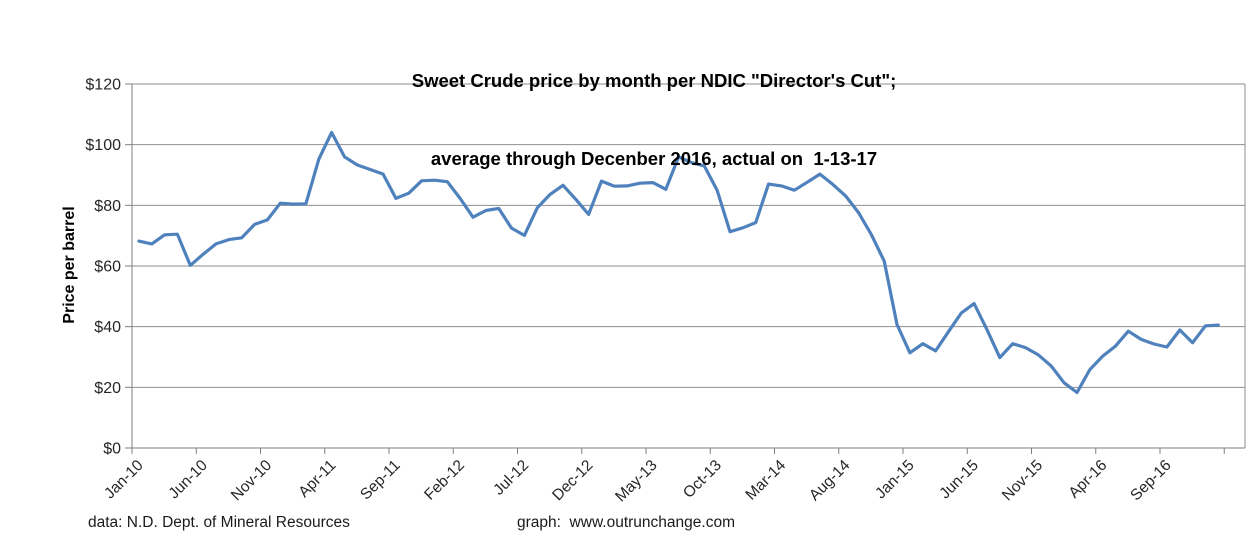 Image resolution: width=1252 pixels, height=558 pixels. Describe the element at coordinates (1088, 479) in the screenshot. I see `x-tick-label: Apr-16` at that location.